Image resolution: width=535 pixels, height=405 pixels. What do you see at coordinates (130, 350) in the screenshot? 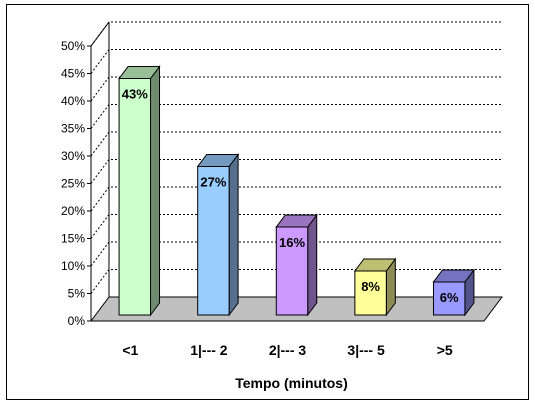
I see `category-label: <1` at bounding box center [130, 350].